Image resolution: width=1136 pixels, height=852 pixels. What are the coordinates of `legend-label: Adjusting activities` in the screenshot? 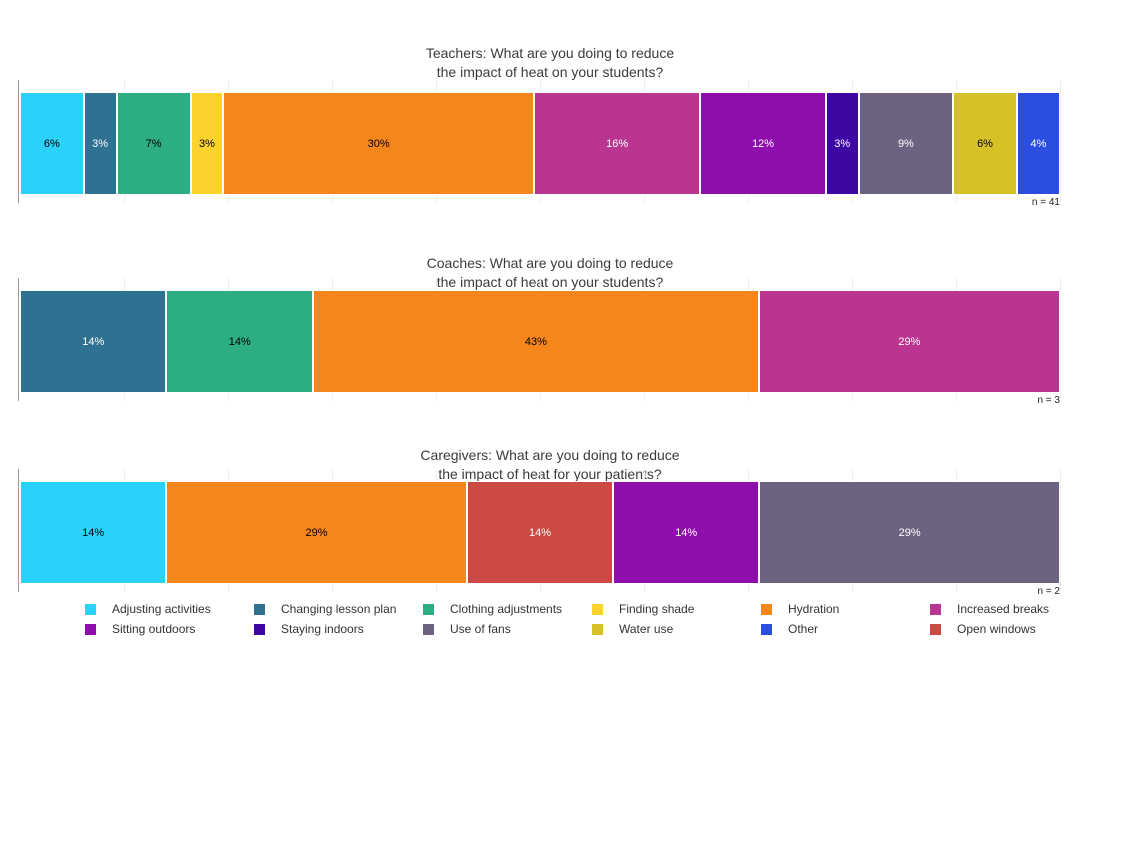 It's located at (161, 609).